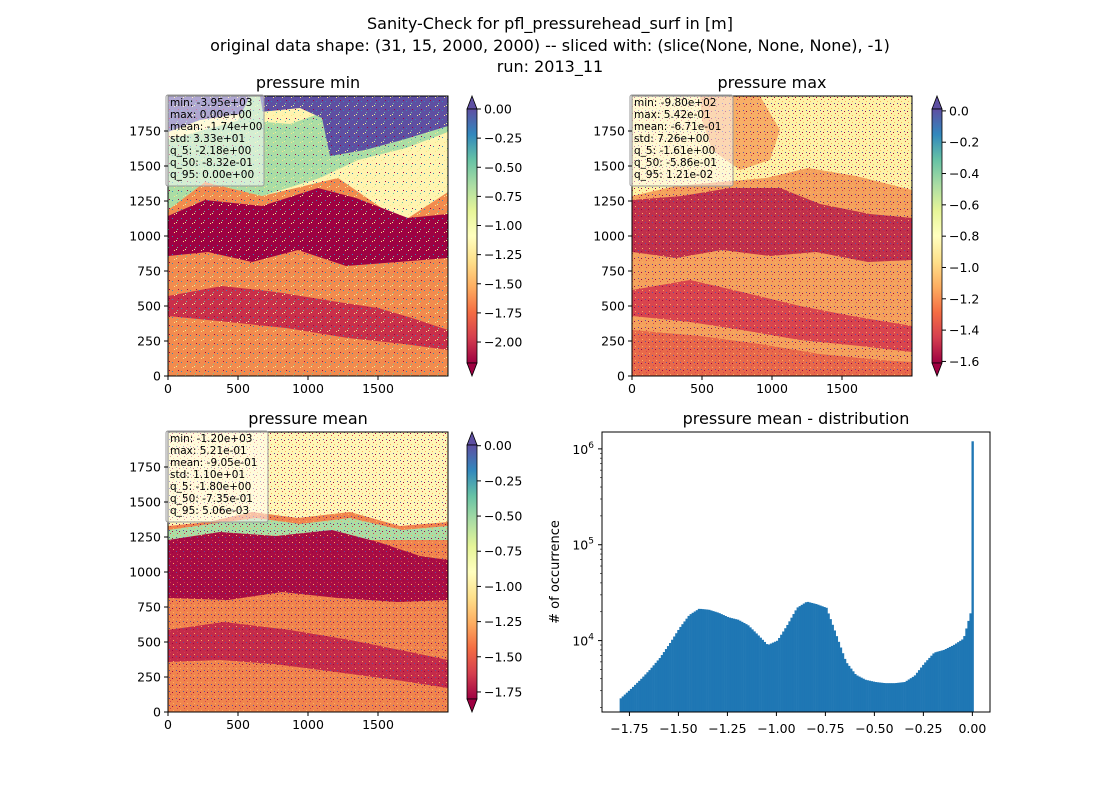  What do you see at coordinates (937, 370) in the screenshot?
I see `colorbar-extend-min` at bounding box center [937, 370].